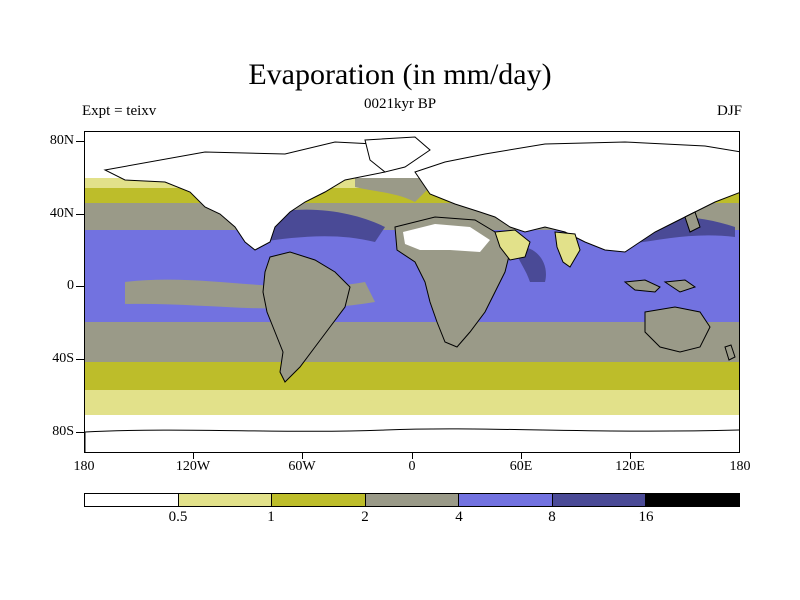 The width and height of the screenshot is (800, 600). What do you see at coordinates (576, 197) in the screenshot?
I see `eurasia` at bounding box center [576, 197].